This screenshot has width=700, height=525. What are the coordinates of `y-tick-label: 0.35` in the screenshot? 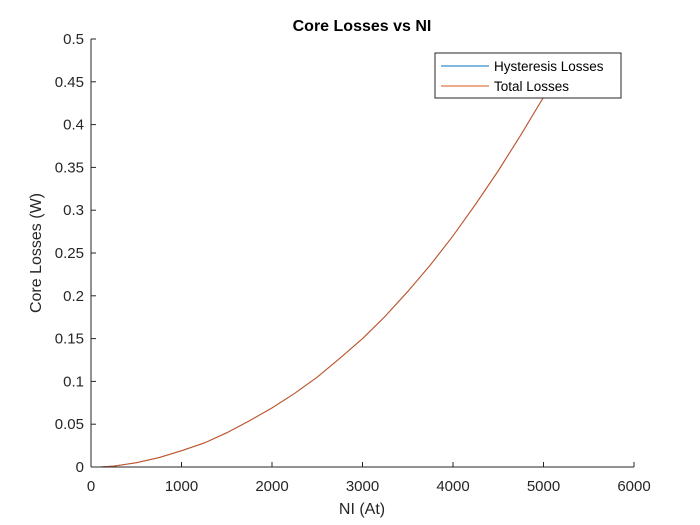 It's located at (69, 167).